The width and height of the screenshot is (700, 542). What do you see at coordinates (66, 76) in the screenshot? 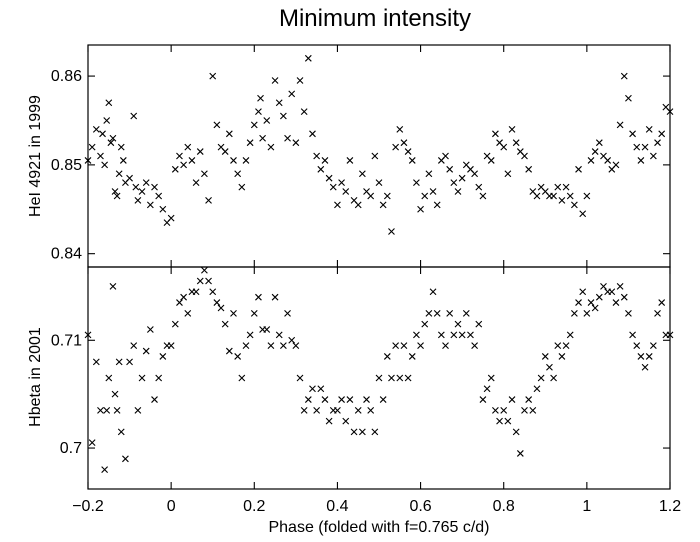
I see `top-panel-y-tick-label-2: 0.86` at bounding box center [66, 76].